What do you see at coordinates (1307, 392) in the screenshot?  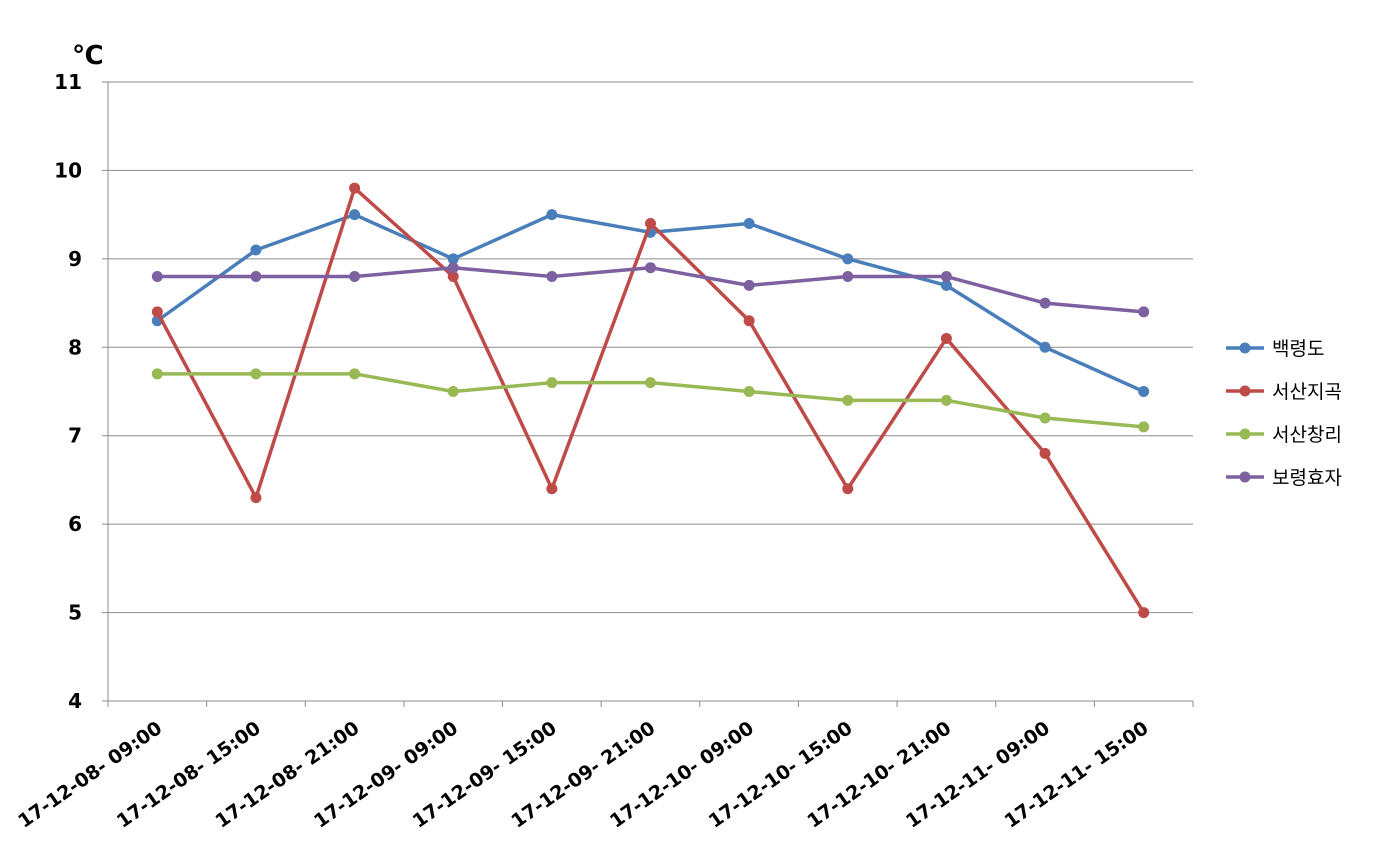 I see `legend-label: 서산지곡` at bounding box center [1307, 392].